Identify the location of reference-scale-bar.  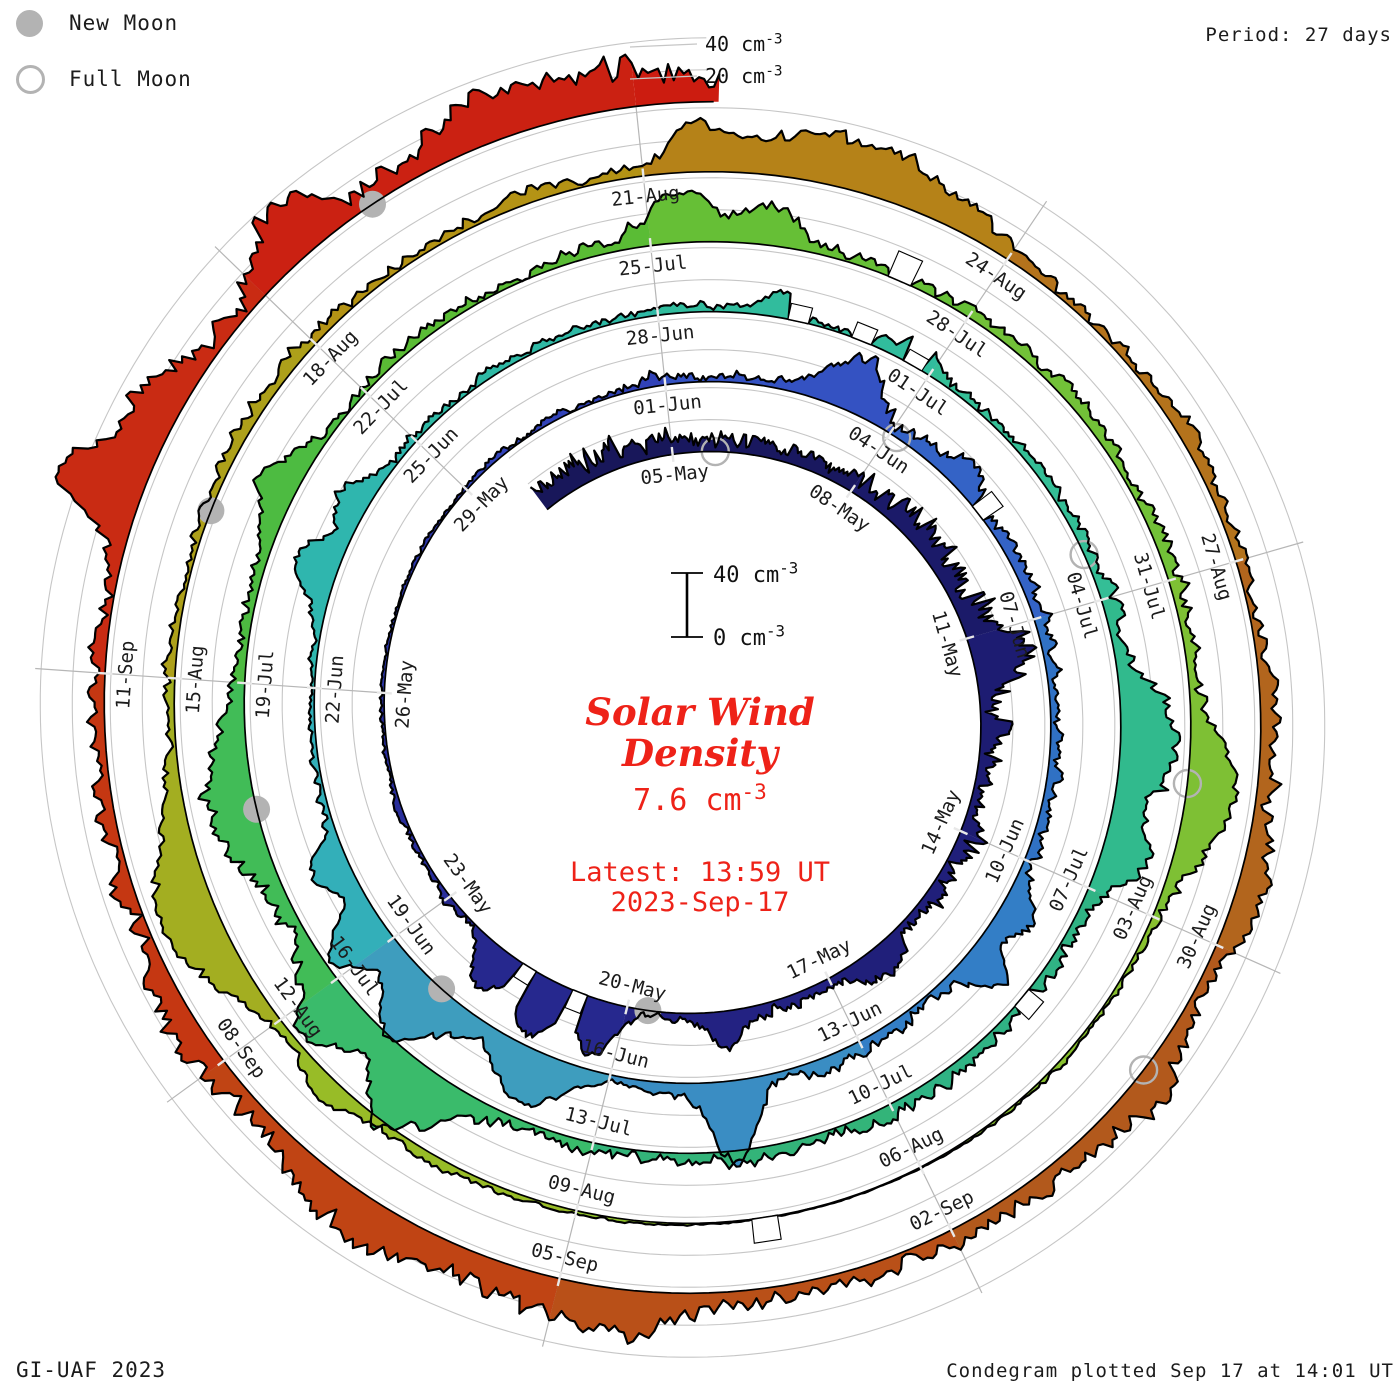
(687, 605).